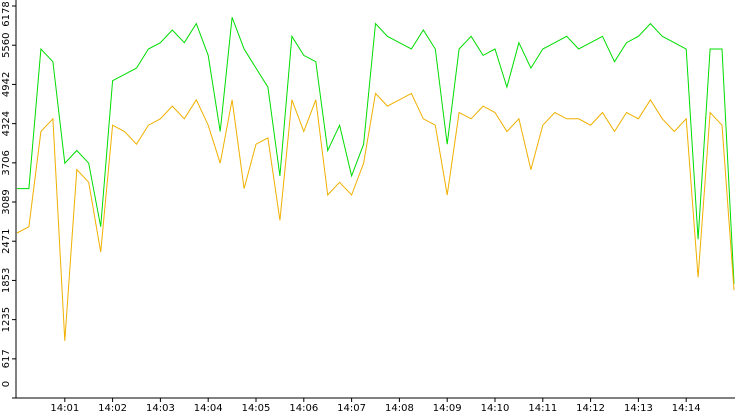 The image size is (735, 415). Describe the element at coordinates (112, 408) in the screenshot. I see `x-tick-label: 14:02` at that location.